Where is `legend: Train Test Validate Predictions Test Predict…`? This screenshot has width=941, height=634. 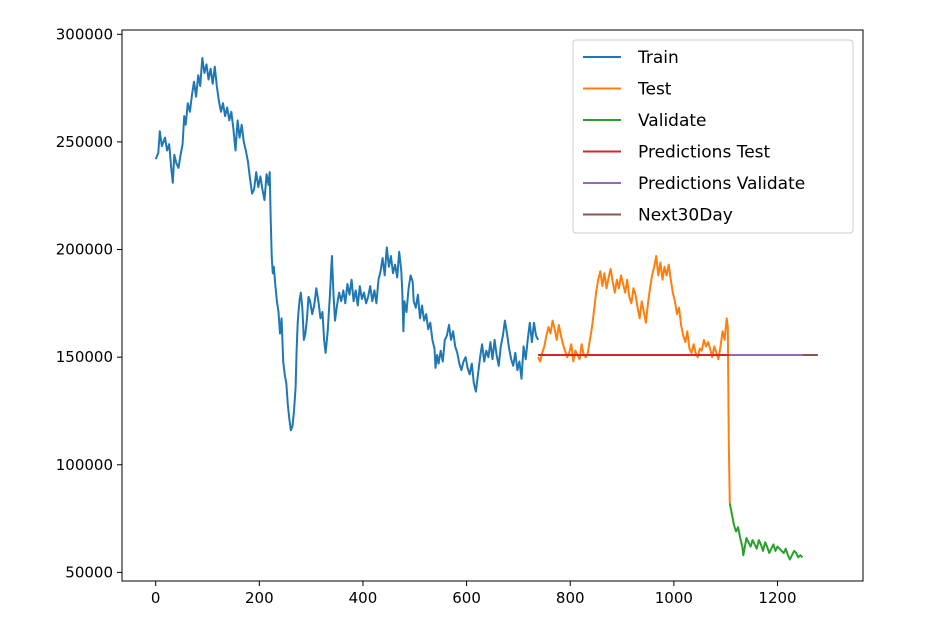 legend: Train Test Validate Predictions Test Predict… is located at coordinates (713, 136).